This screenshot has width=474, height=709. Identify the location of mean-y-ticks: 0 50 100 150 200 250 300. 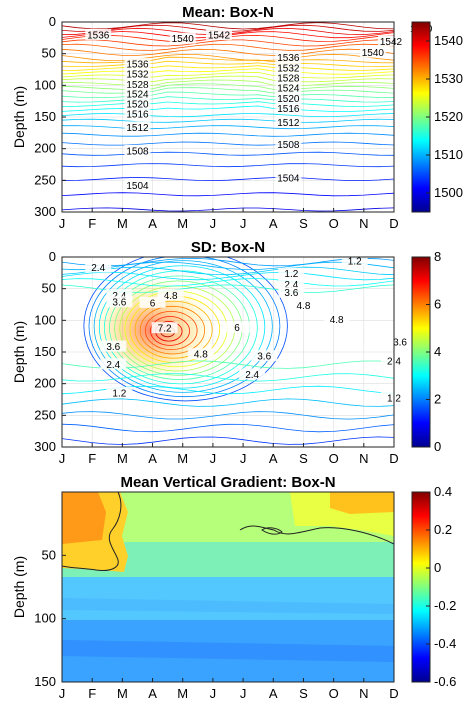
(50, 116).